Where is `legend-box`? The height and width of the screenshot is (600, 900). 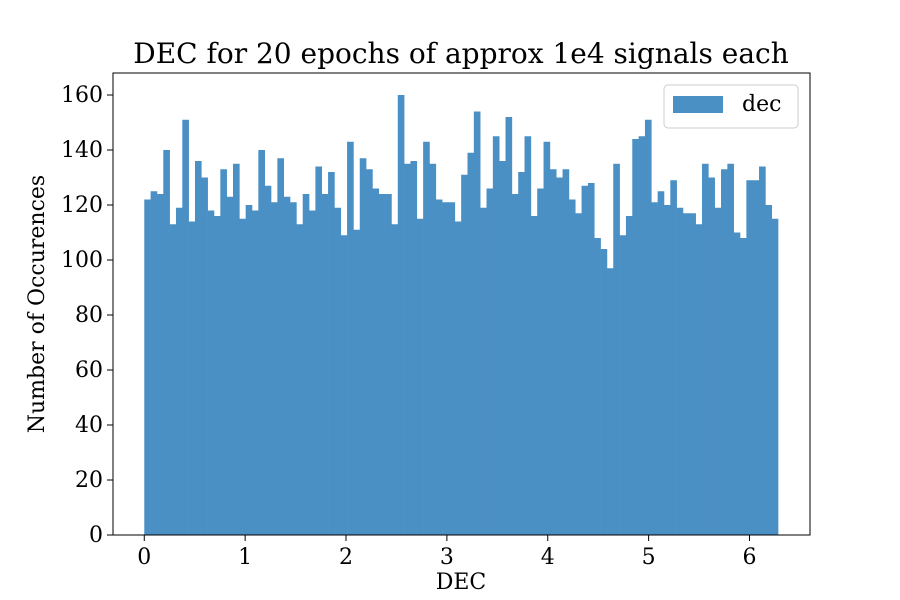 legend-box is located at coordinates (731, 106).